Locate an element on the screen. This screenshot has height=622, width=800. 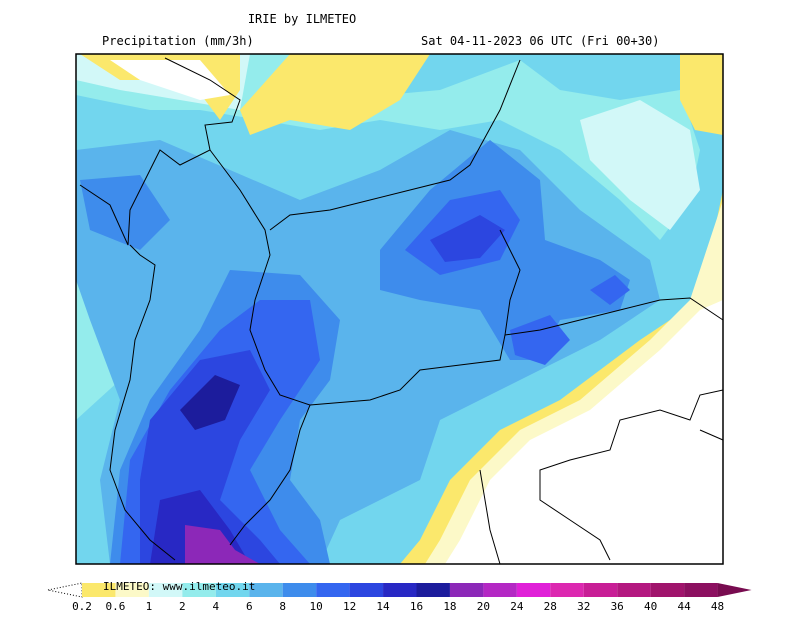
title: IRIE by ILMETEO is located at coordinates (302, 19).